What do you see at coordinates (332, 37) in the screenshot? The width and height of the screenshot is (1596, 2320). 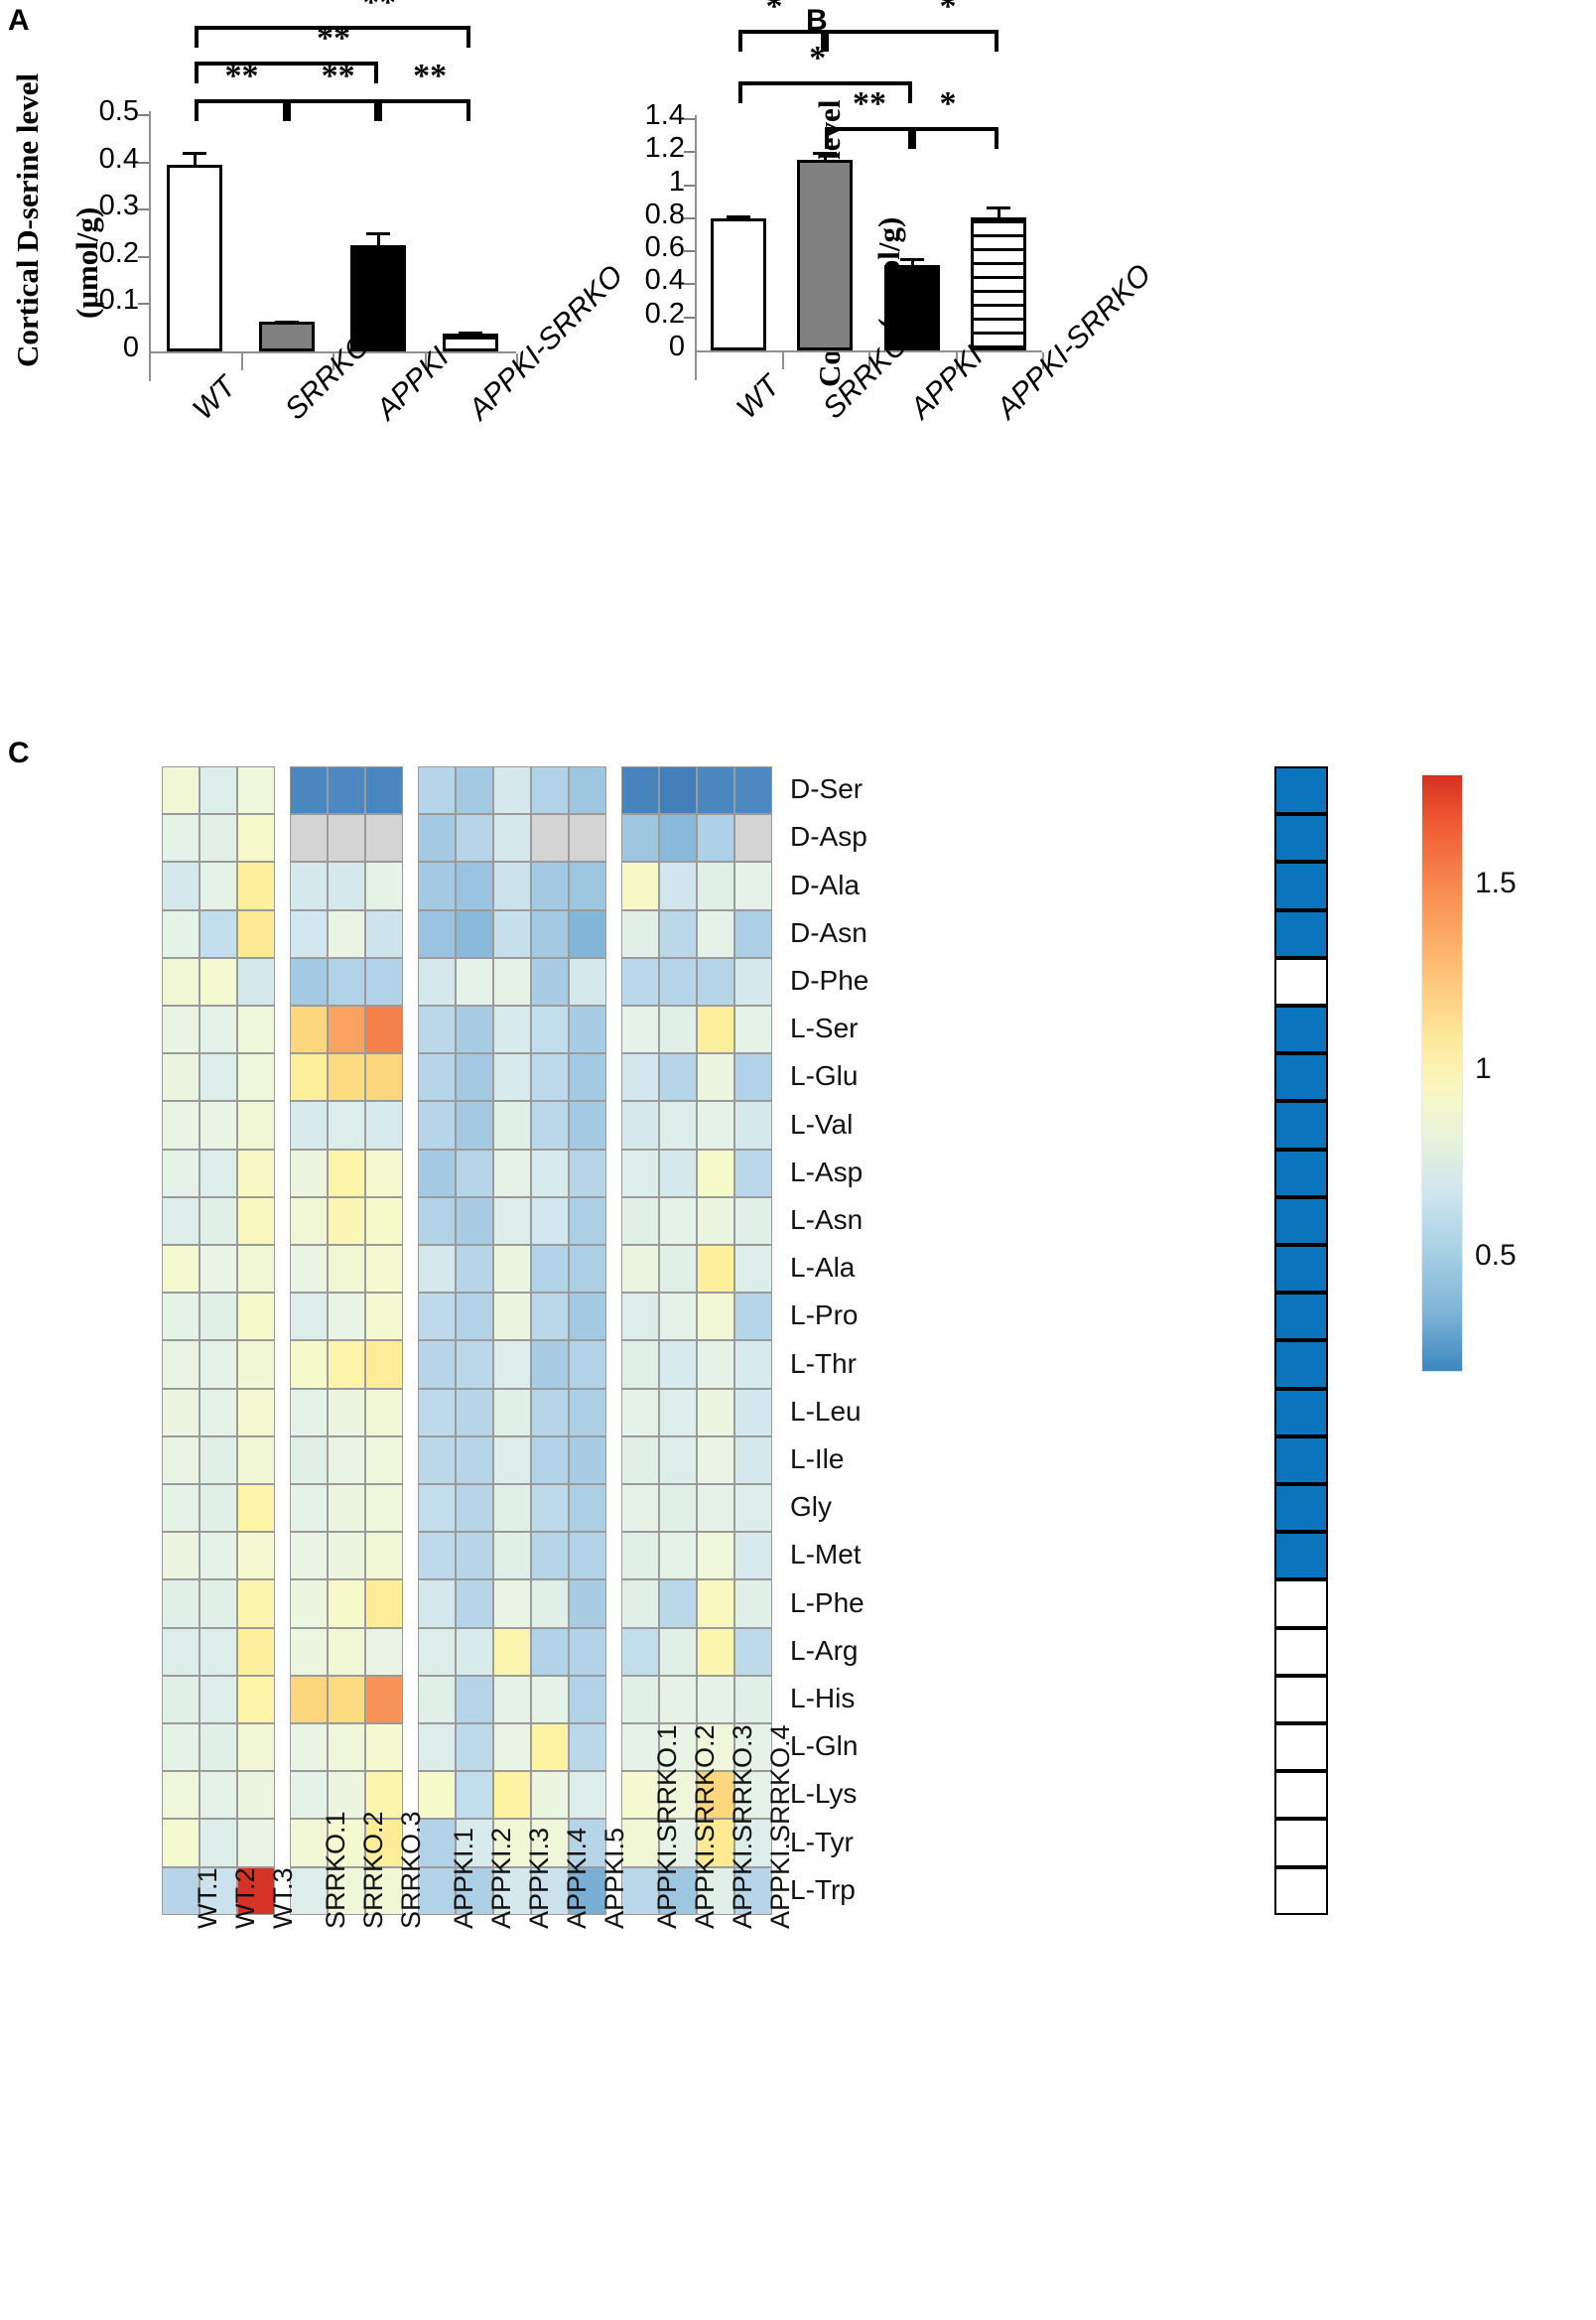 I see `panel-a-significance-bracket` at bounding box center [332, 37].